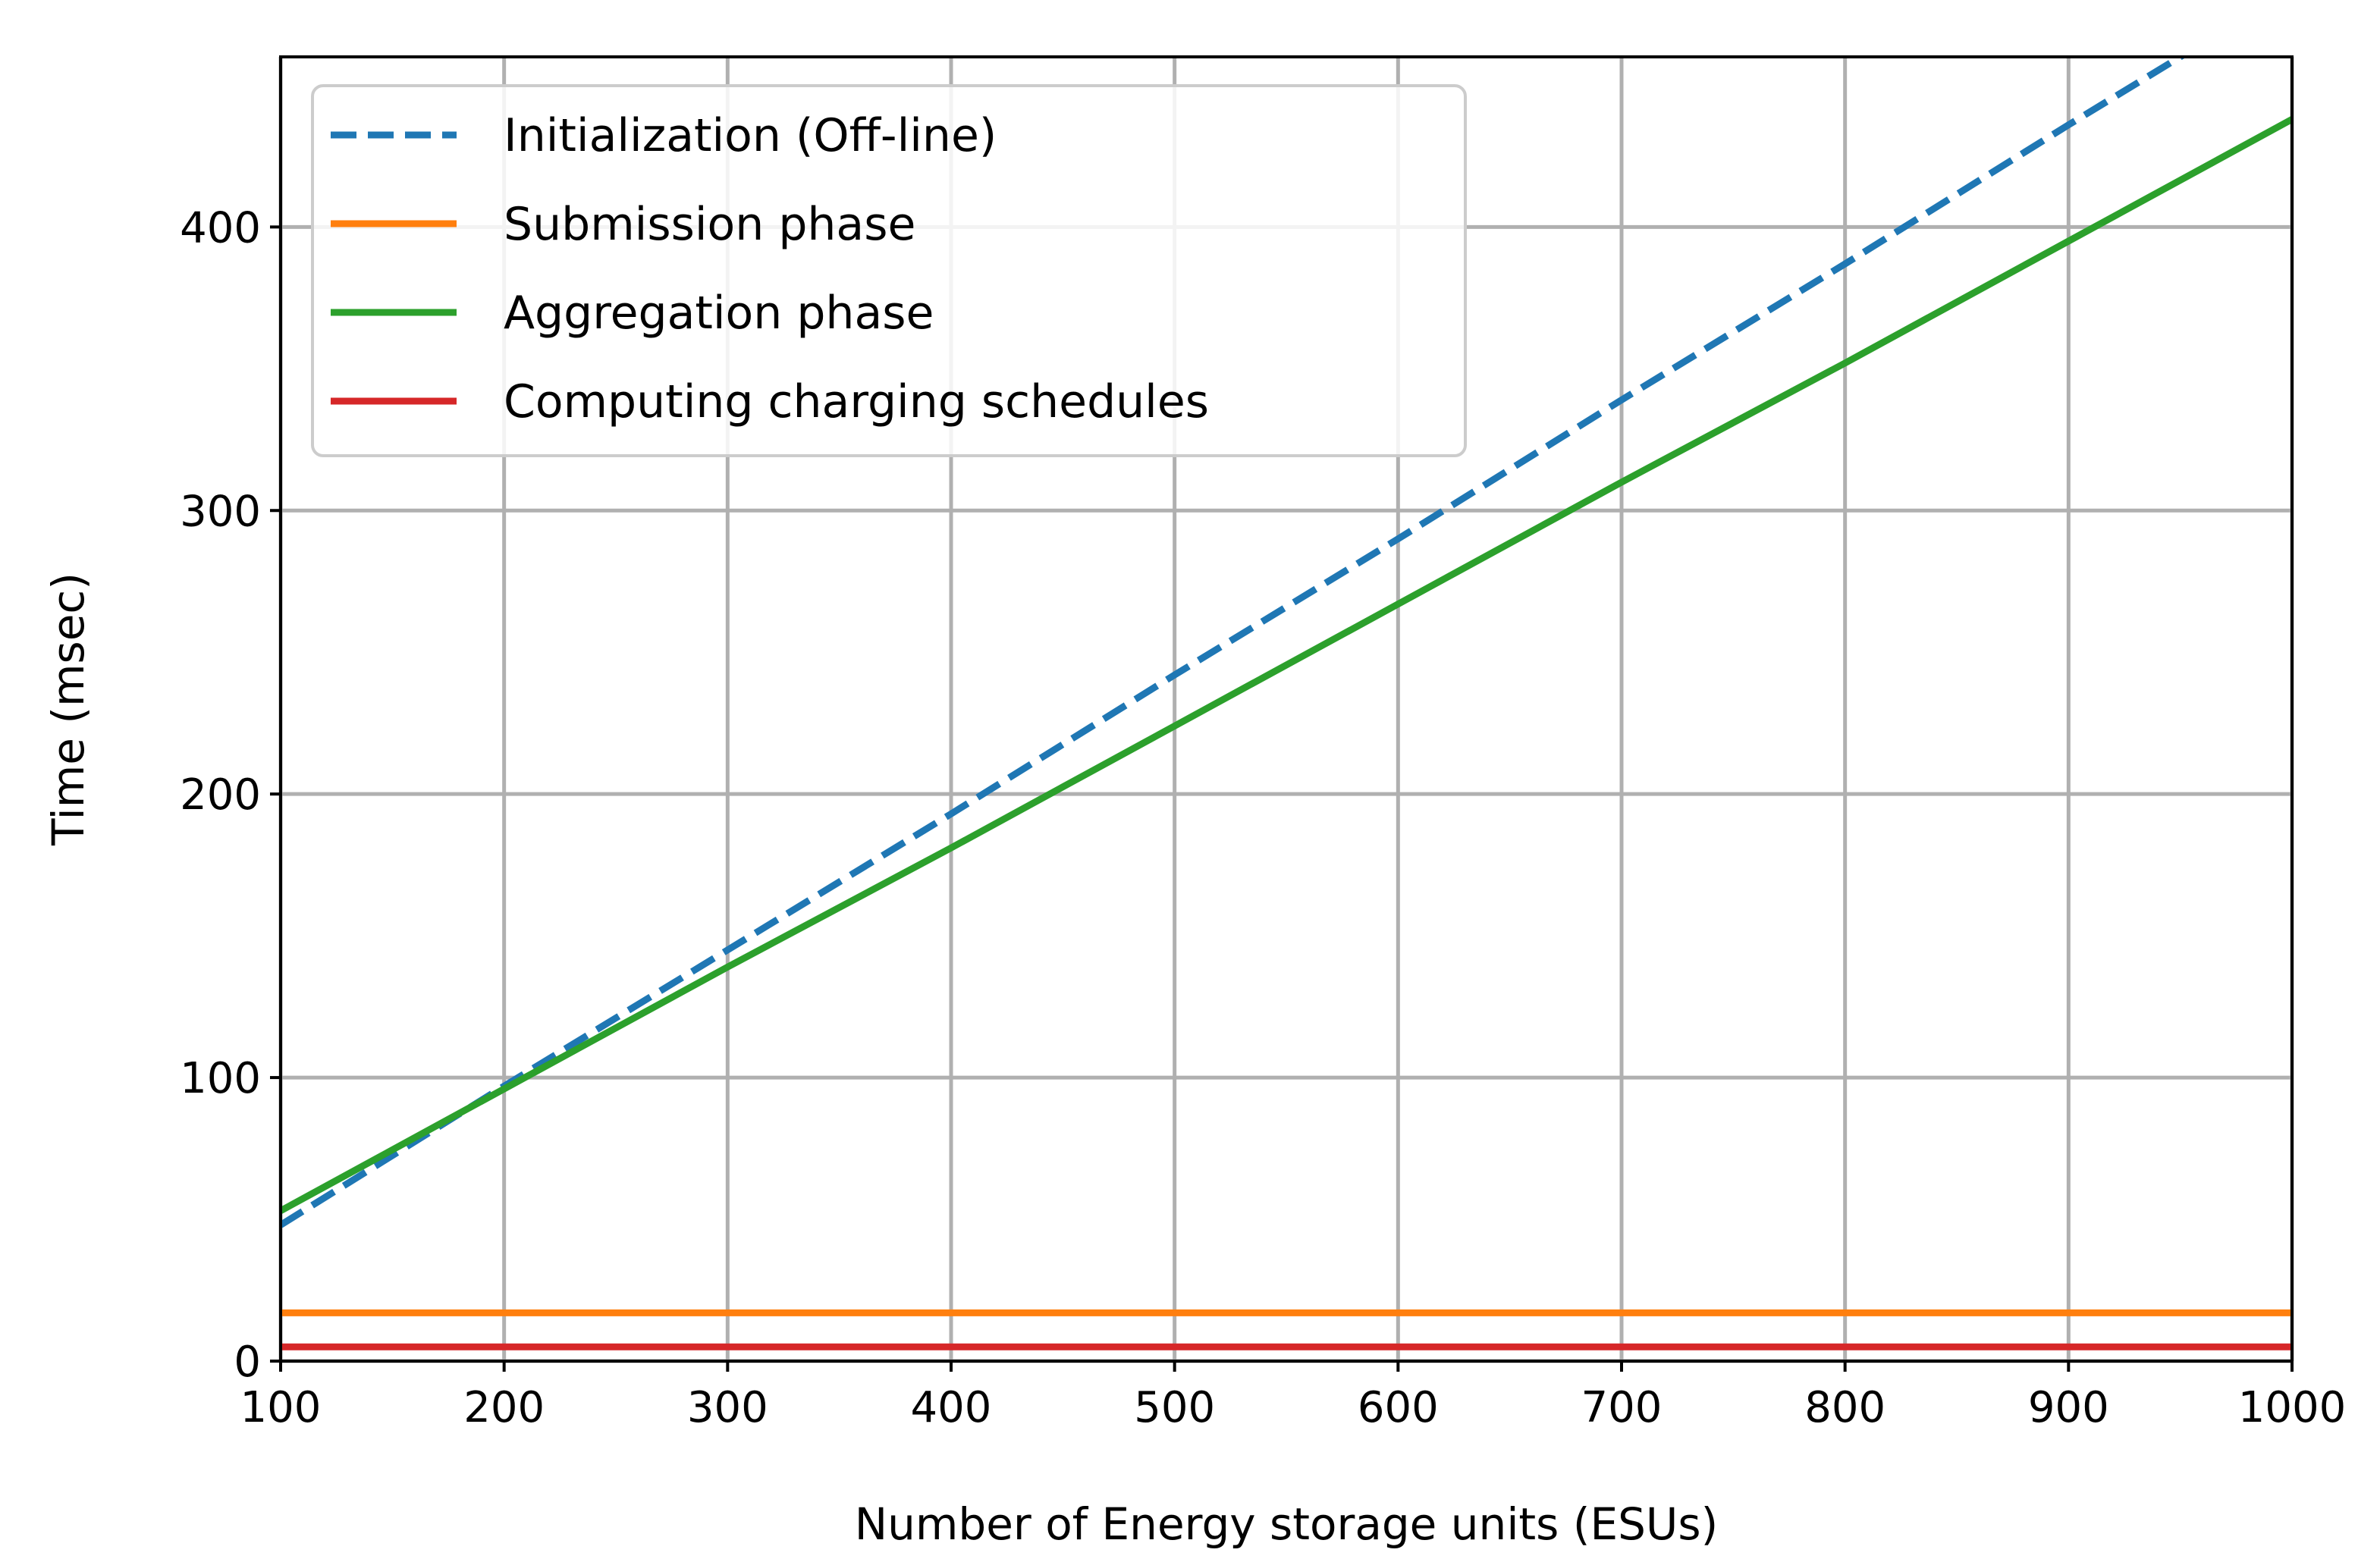 The width and height of the screenshot is (2380, 1559). What do you see at coordinates (281, 1407) in the screenshot?
I see `x-tick-label: 100` at bounding box center [281, 1407].